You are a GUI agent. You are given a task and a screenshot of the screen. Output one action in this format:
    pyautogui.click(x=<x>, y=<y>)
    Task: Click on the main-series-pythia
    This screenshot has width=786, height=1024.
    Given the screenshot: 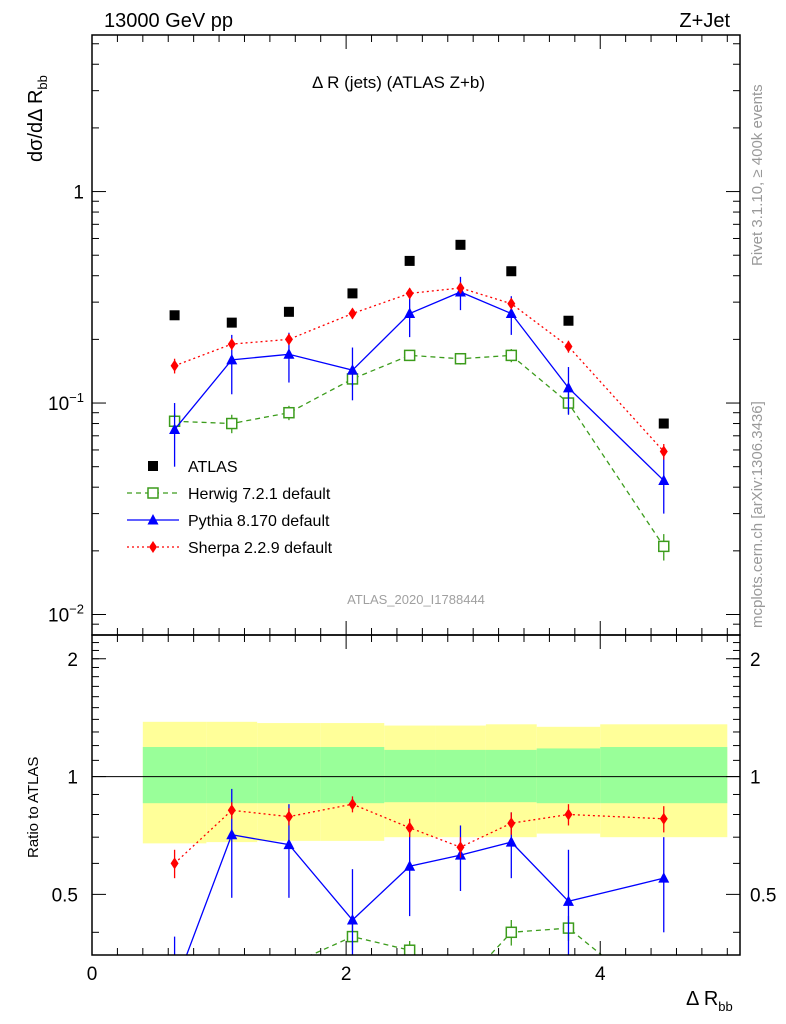 What is the action you would take?
    pyautogui.click(x=419, y=395)
    